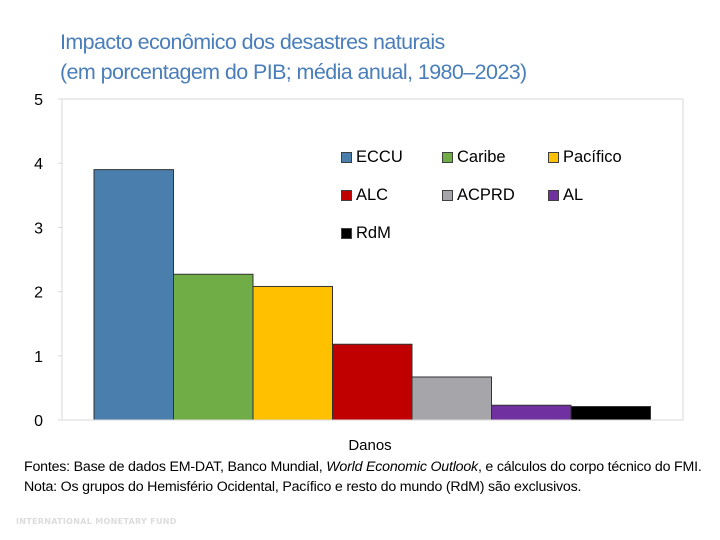 This screenshot has width=720, height=540. I want to click on legend-label: Caribe, so click(481, 157).